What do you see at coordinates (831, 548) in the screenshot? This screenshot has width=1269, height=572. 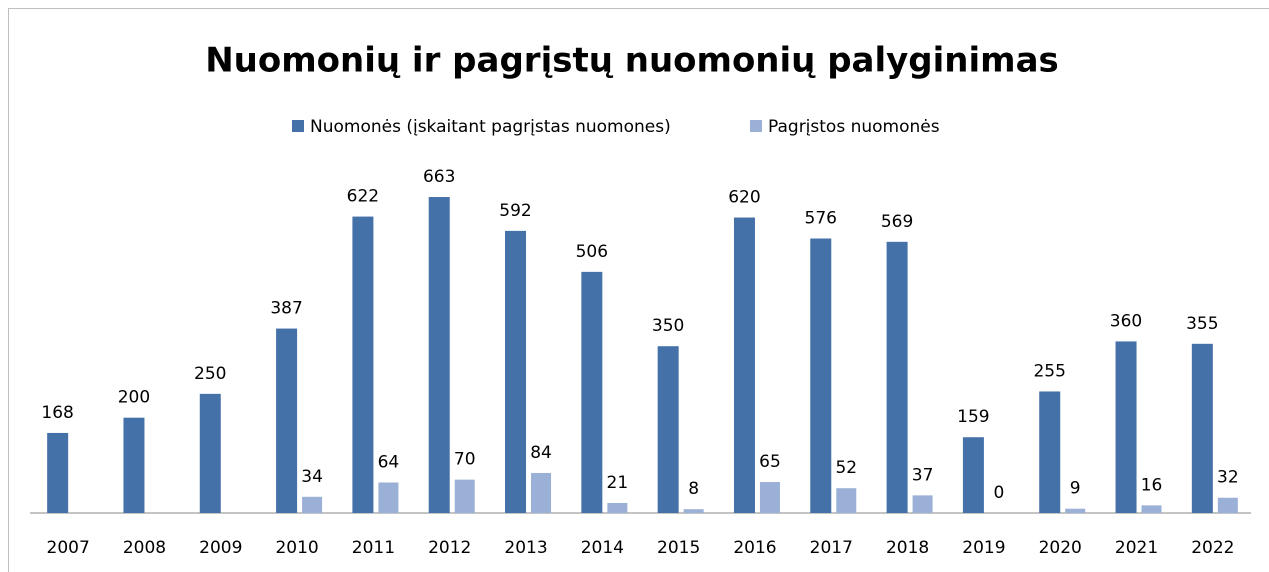 I see `x-tick-label: 2017` at bounding box center [831, 548].